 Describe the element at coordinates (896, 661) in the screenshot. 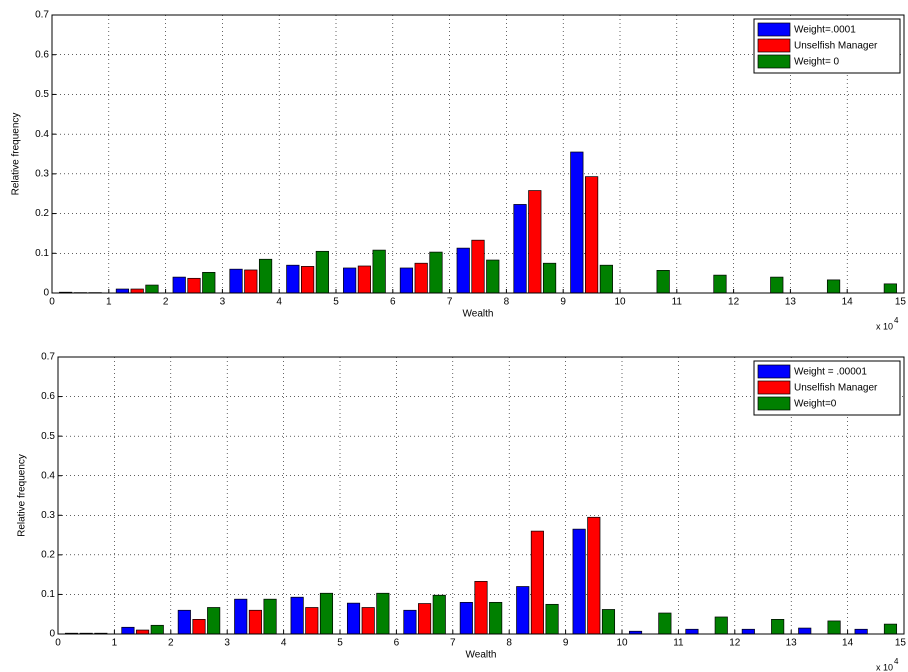

I see `x-scale-exponent: 4` at that location.